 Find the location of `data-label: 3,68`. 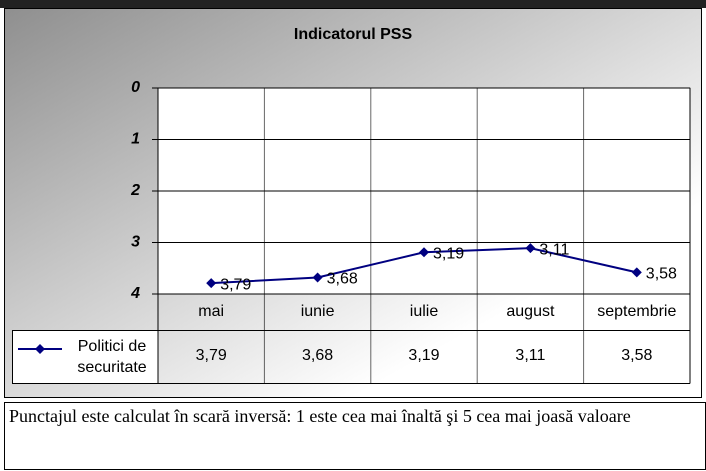

data-label: 3,68 is located at coordinates (342, 279).